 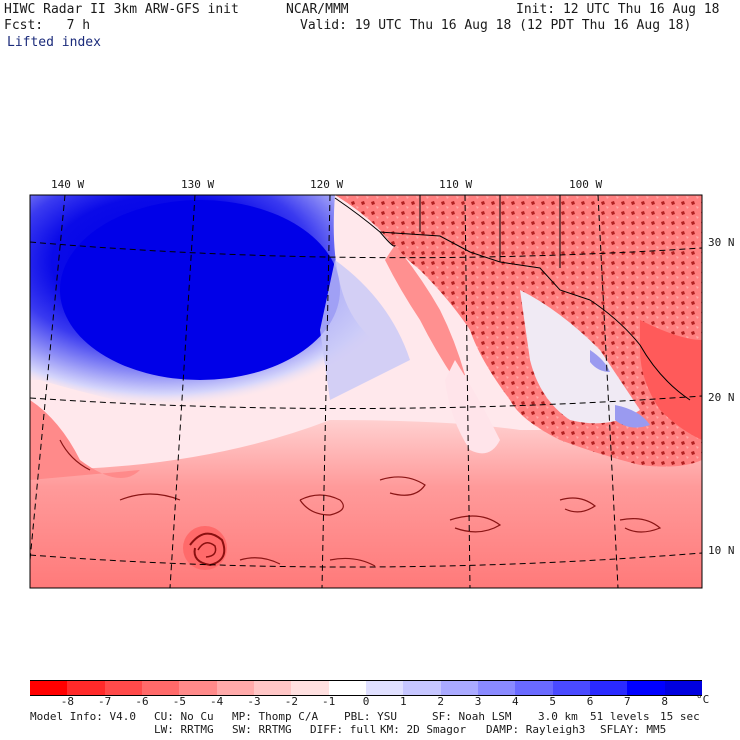 I want to click on lon-label-130w: 130 W, so click(x=198, y=184).